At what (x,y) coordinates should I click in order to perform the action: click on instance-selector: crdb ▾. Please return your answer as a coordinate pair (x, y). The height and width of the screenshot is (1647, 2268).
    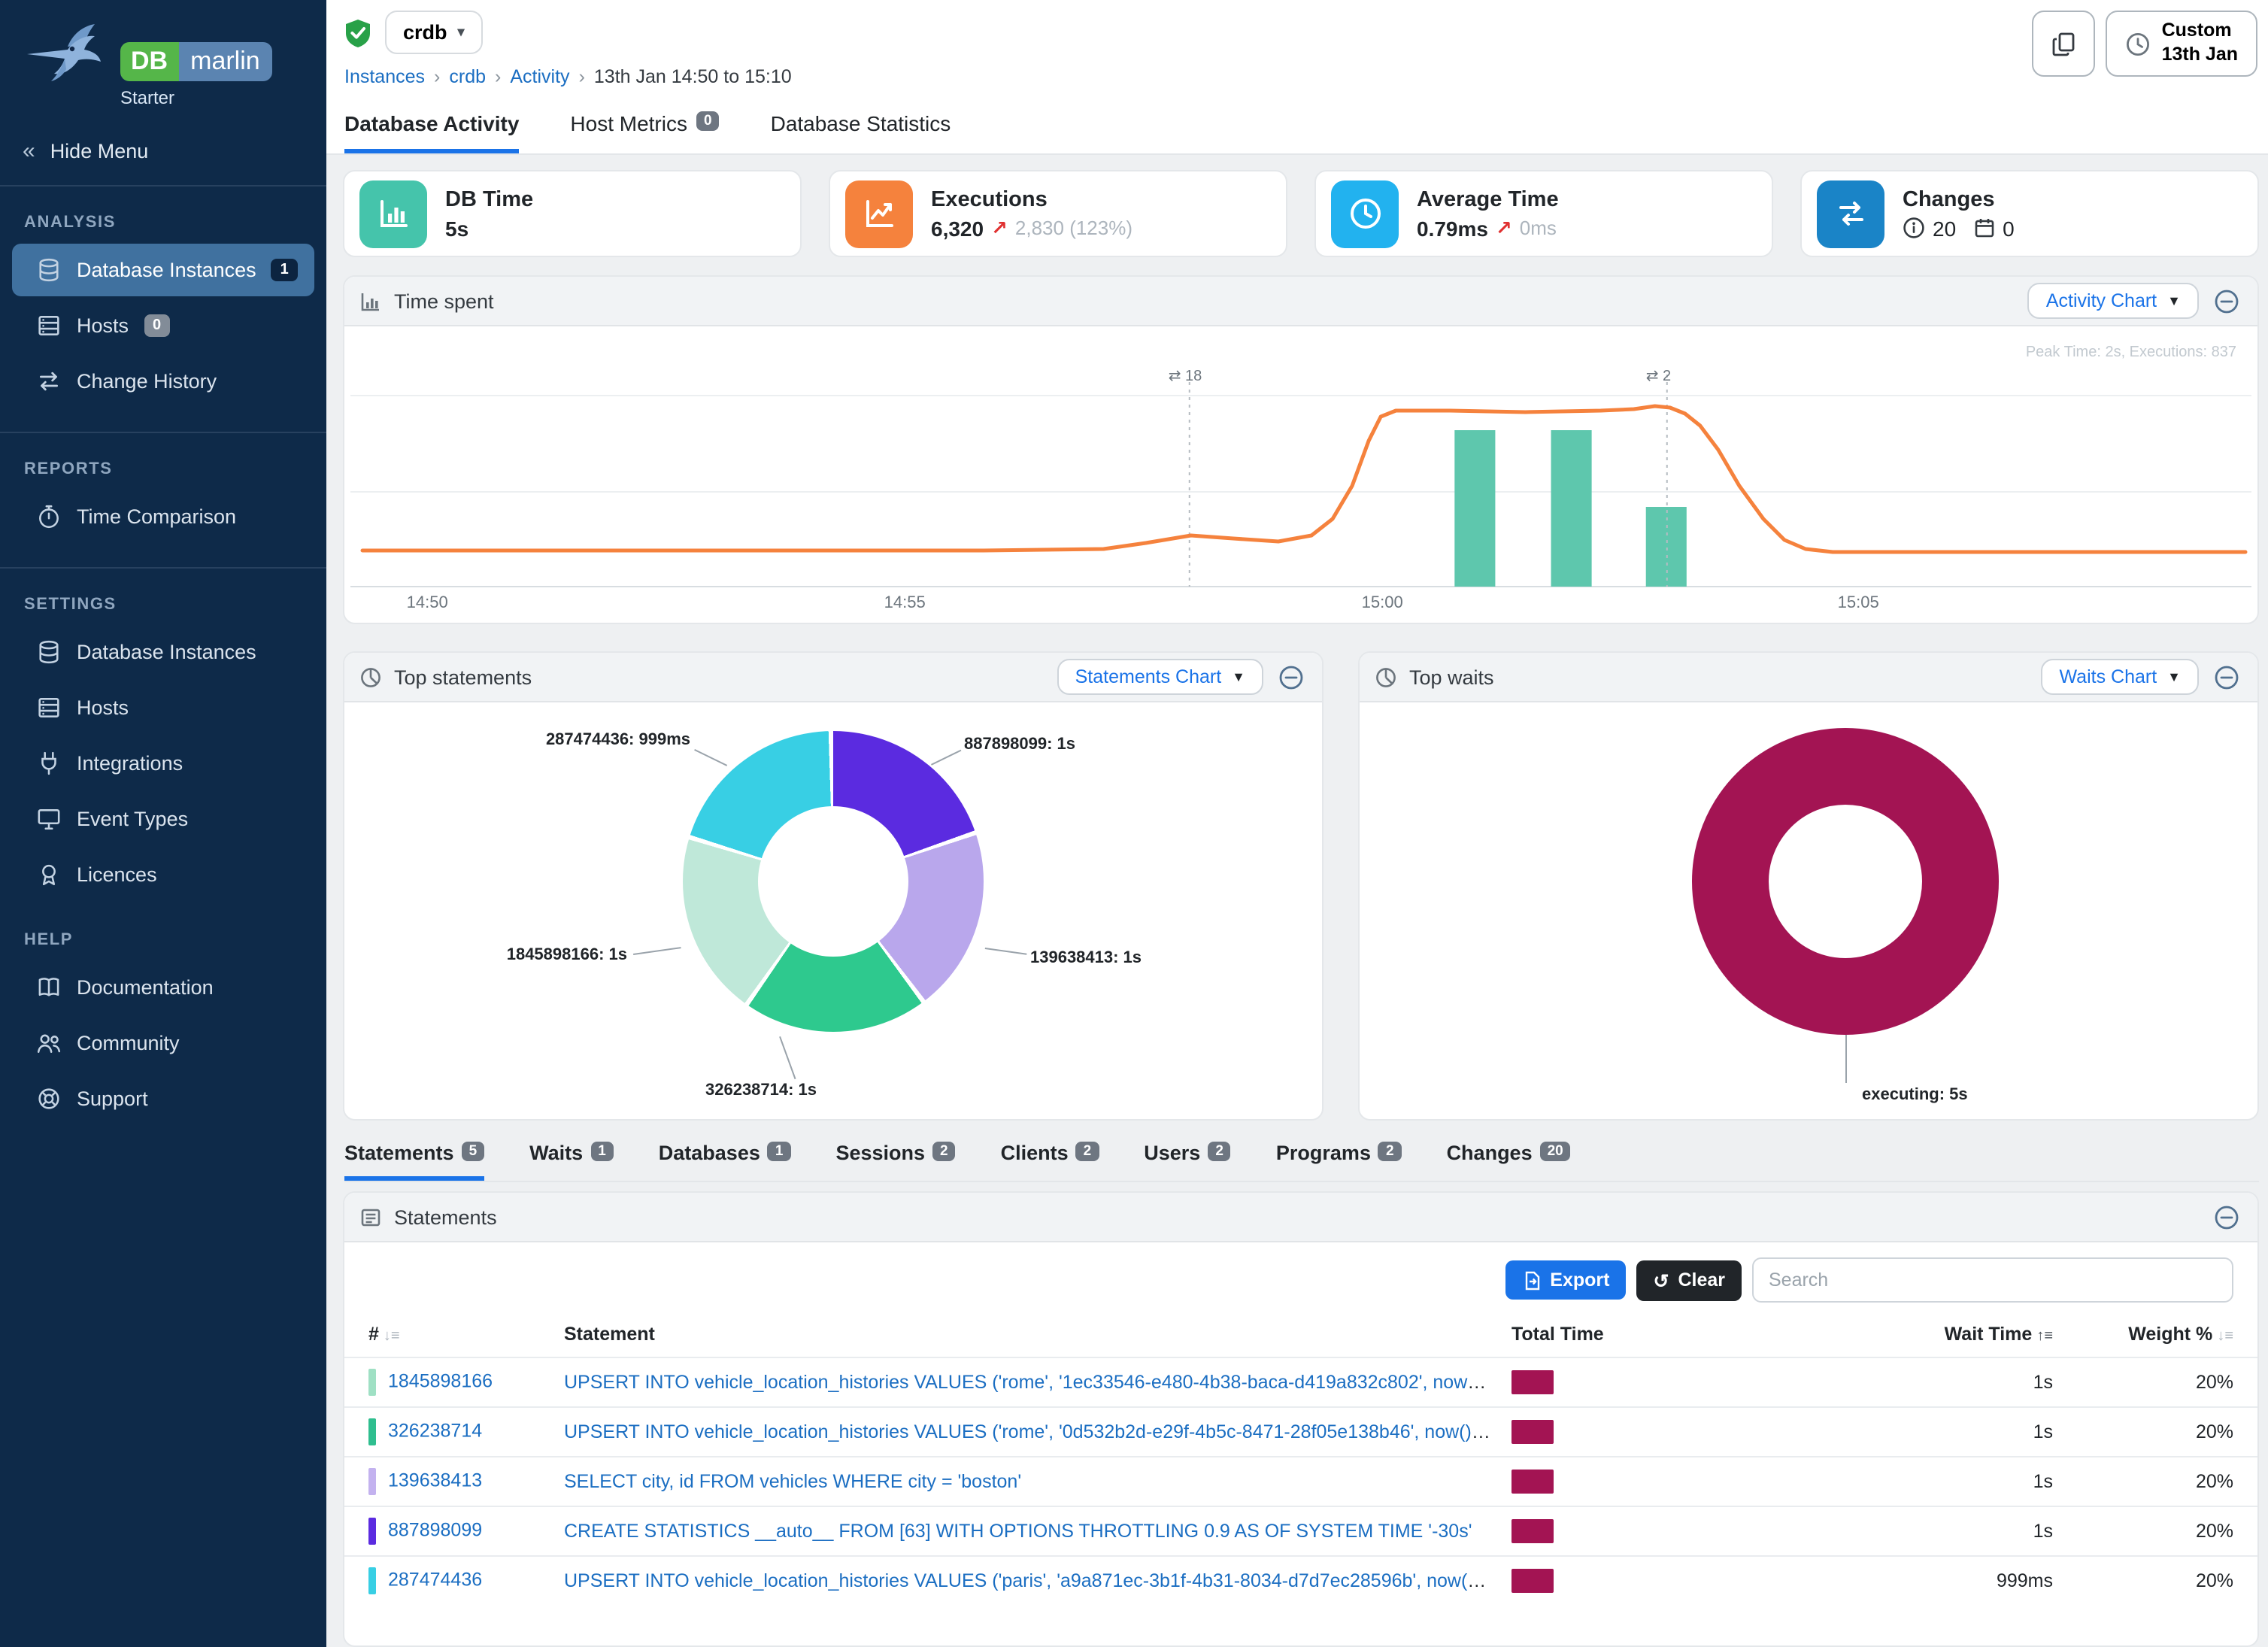
    Looking at the image, I should click on (434, 32).